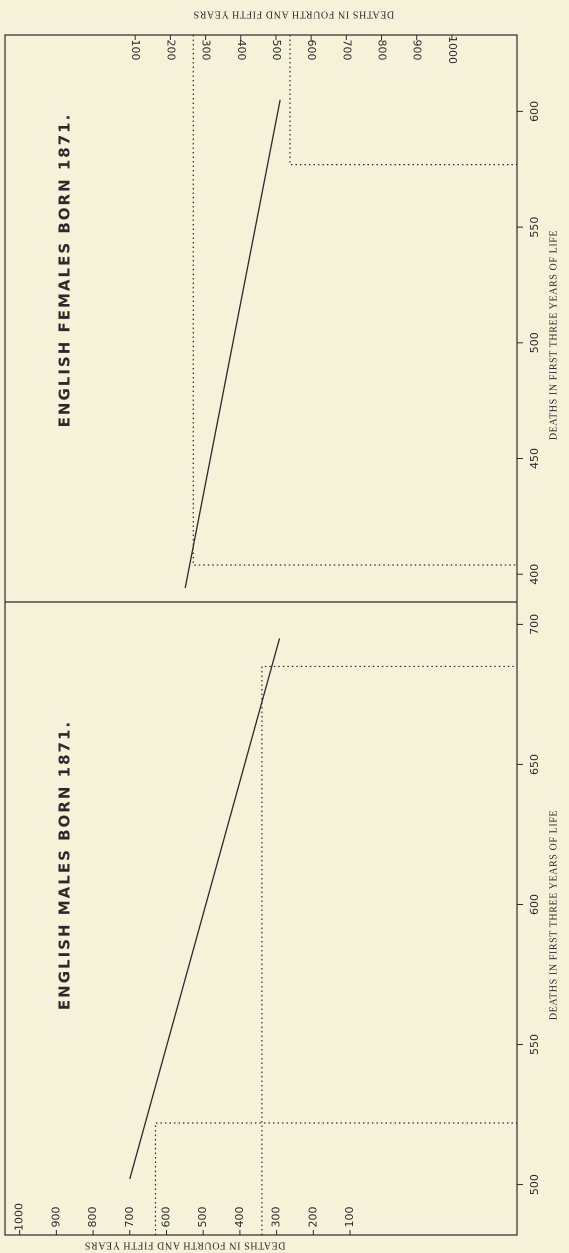 The image size is (569, 1253). What do you see at coordinates (534, 624) in the screenshot?
I see `x-tick-label: 700` at bounding box center [534, 624].